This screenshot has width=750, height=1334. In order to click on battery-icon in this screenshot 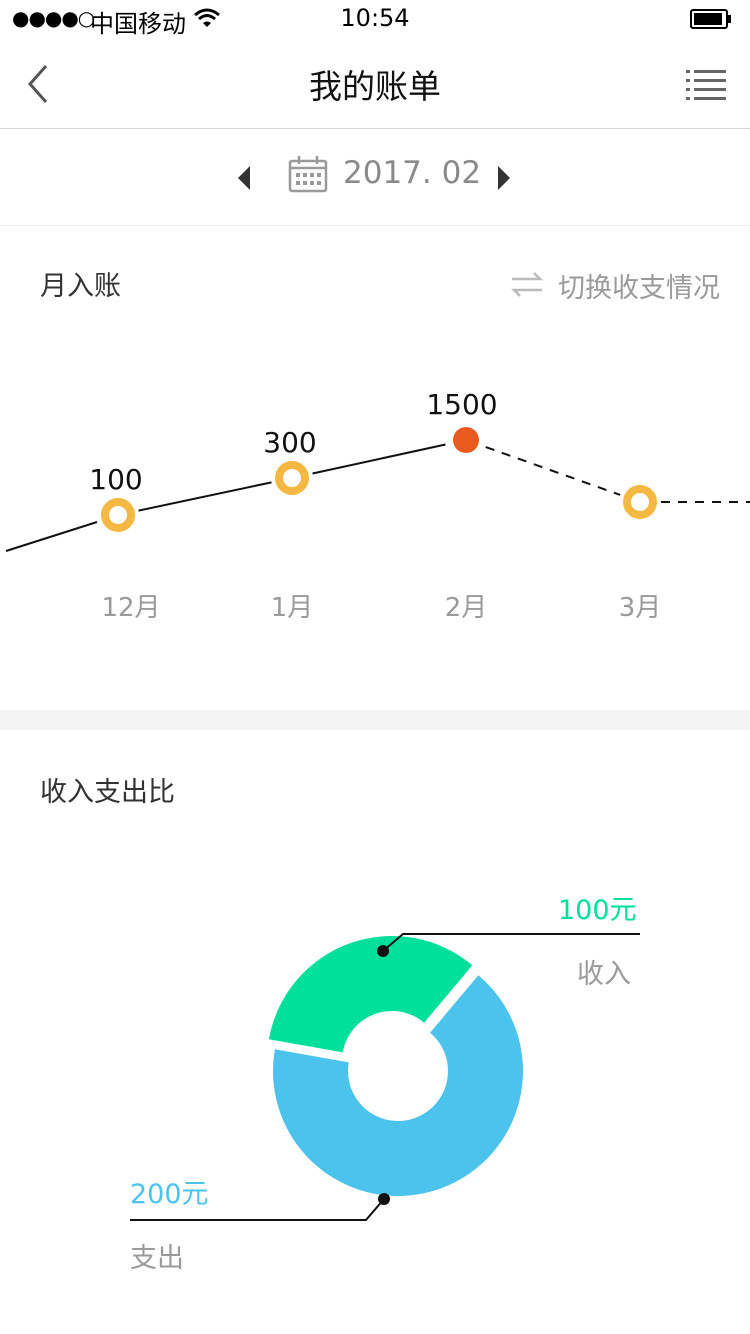, I will do `click(710, 19)`.